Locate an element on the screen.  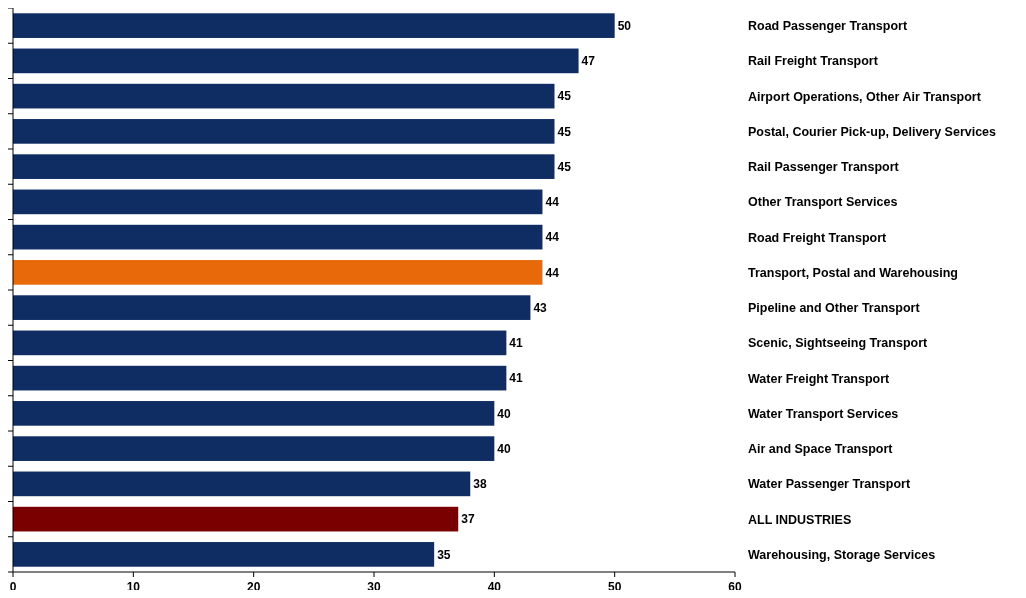
data-label: 50 is located at coordinates (624, 25).